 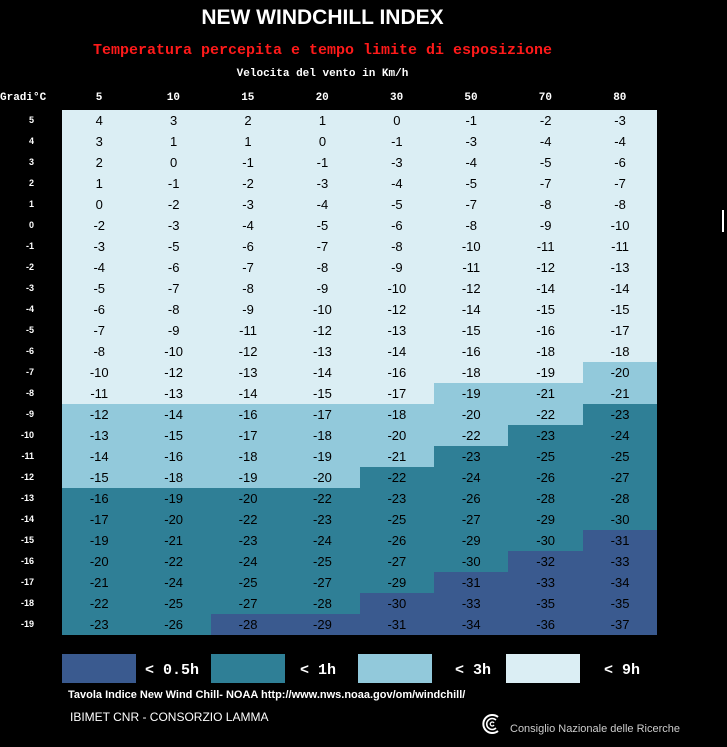 I want to click on windchill-cell: -36, so click(x=545, y=624).